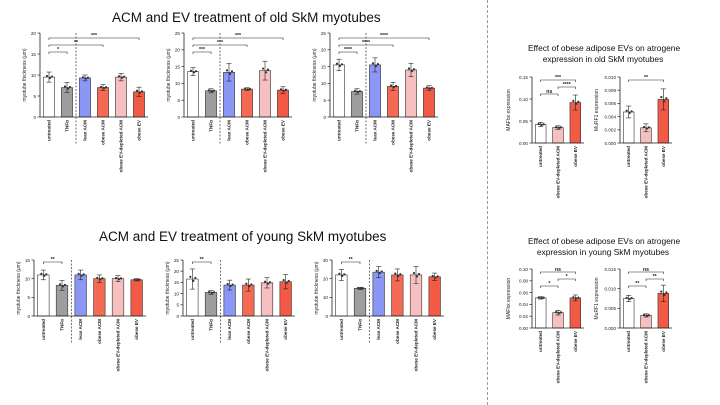  Describe the element at coordinates (523, 99) in the screenshot. I see `y-tick-label: 0.10` at that location.